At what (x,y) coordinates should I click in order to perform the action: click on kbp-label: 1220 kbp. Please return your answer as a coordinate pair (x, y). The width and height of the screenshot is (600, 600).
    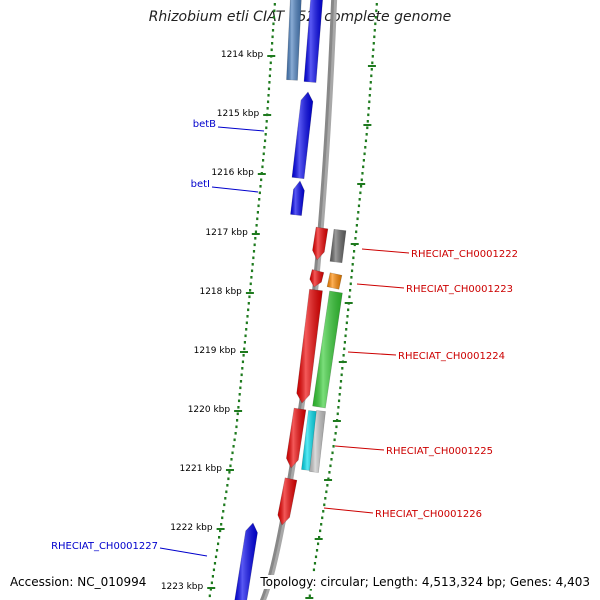
    Looking at the image, I should click on (209, 410).